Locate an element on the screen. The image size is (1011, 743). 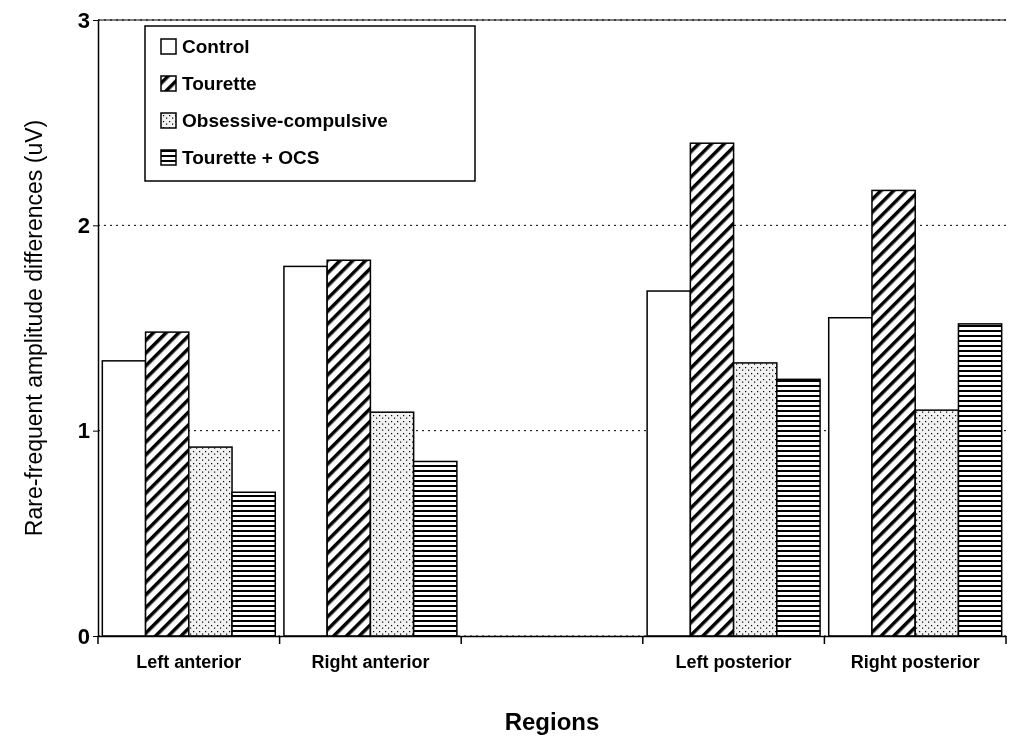
y-axis-title: Rare-frequent amplitude differences (uV) is located at coordinates (34, 328).